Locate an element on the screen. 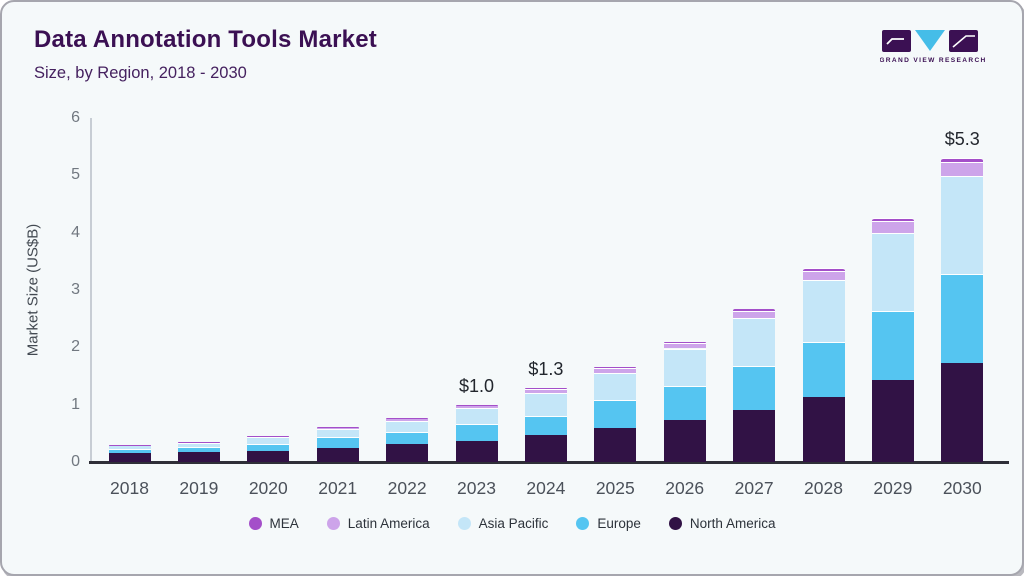 Image resolution: width=1024 pixels, height=576 pixels. legend-label: North America is located at coordinates (732, 523).